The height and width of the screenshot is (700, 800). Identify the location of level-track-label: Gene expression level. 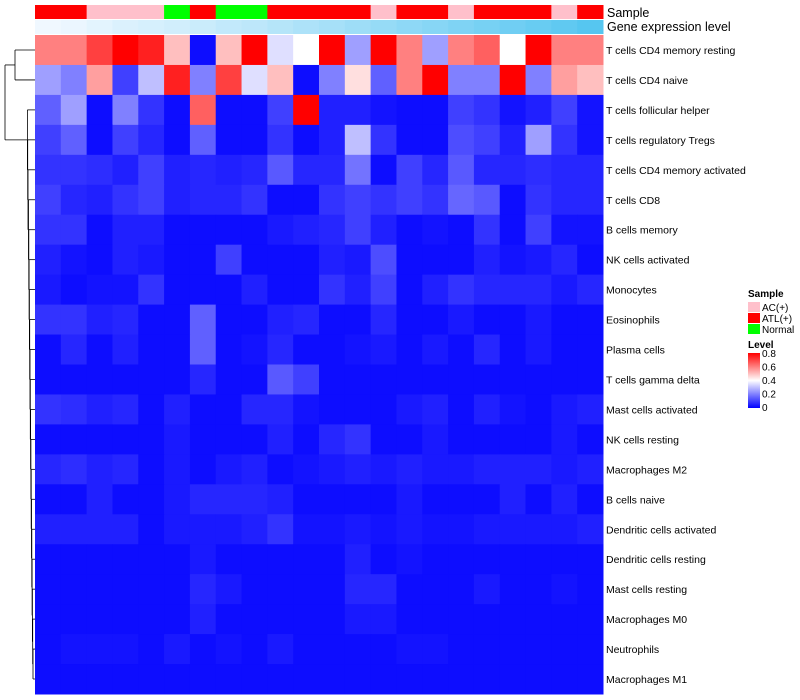
(669, 27).